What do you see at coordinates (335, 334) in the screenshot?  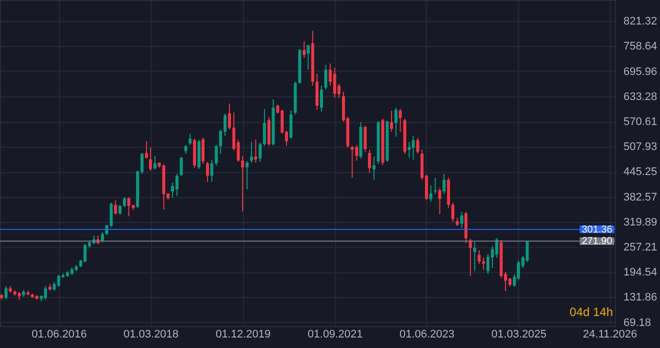 I see `x-tick-label: 01.09.2021` at bounding box center [335, 334].